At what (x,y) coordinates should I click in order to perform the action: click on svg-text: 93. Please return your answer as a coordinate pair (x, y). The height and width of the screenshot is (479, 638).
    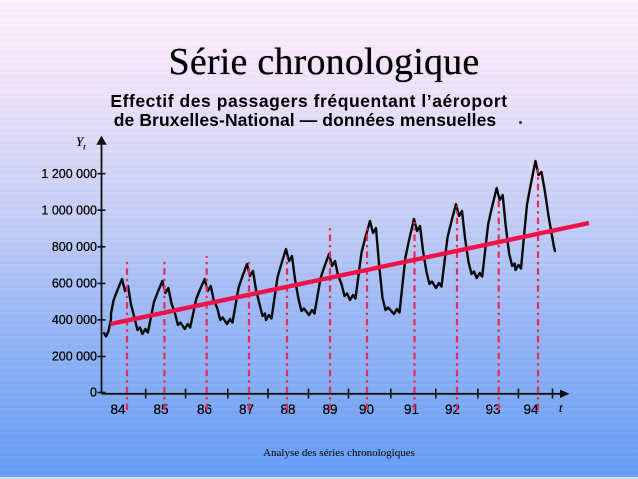
    Looking at the image, I should click on (492, 409).